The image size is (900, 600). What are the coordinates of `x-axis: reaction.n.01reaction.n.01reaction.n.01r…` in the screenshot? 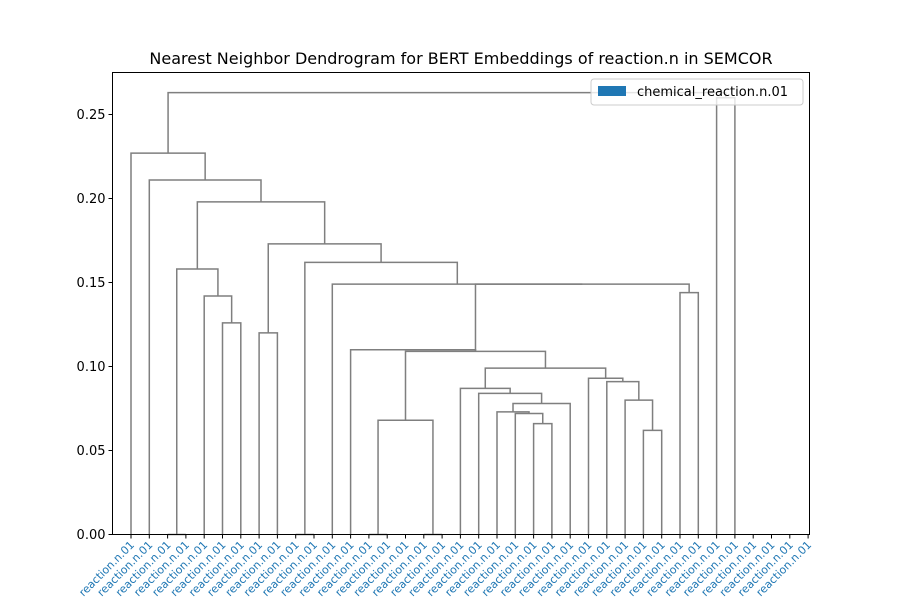 It's located at (445, 566).